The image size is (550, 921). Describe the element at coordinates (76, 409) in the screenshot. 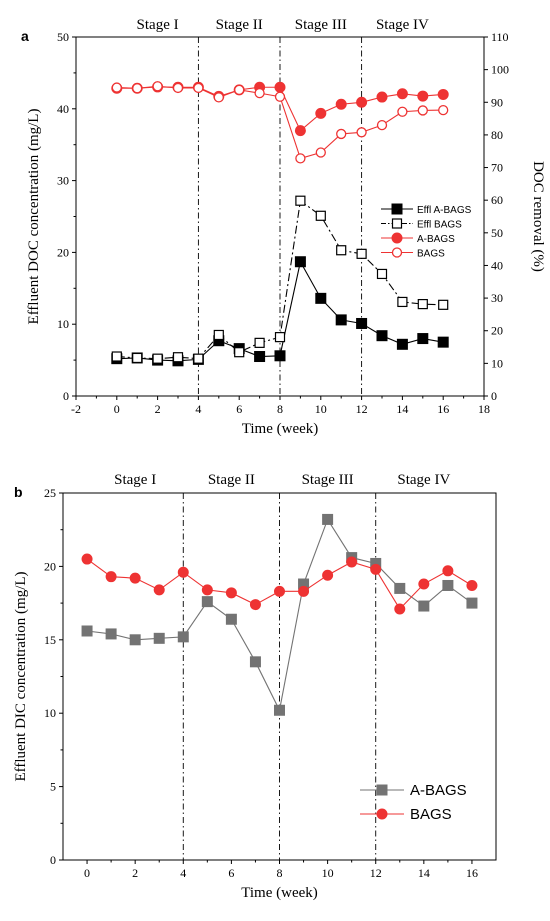

I see `x-tick-label: -2` at that location.